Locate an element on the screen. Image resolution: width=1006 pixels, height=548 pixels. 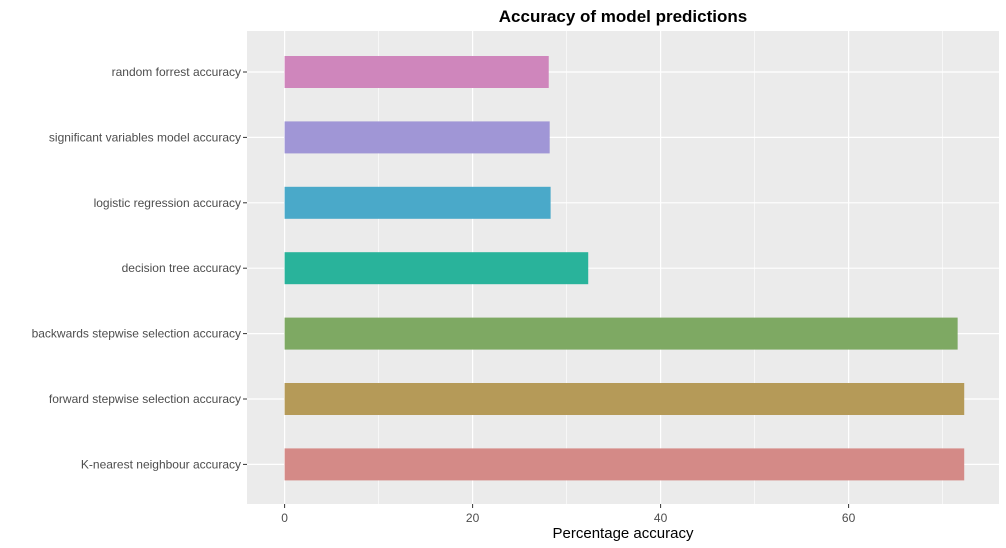
y-tick-label: K-nearest neighbour accuracy is located at coordinates (161, 464).